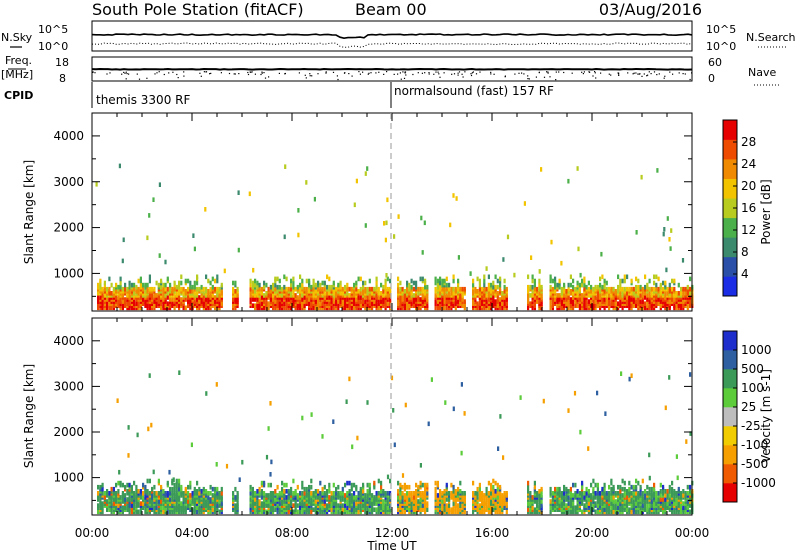 The image size is (800, 554). Describe the element at coordinates (68, 136) in the screenshot. I see `y-tick-label: 4000` at that location.